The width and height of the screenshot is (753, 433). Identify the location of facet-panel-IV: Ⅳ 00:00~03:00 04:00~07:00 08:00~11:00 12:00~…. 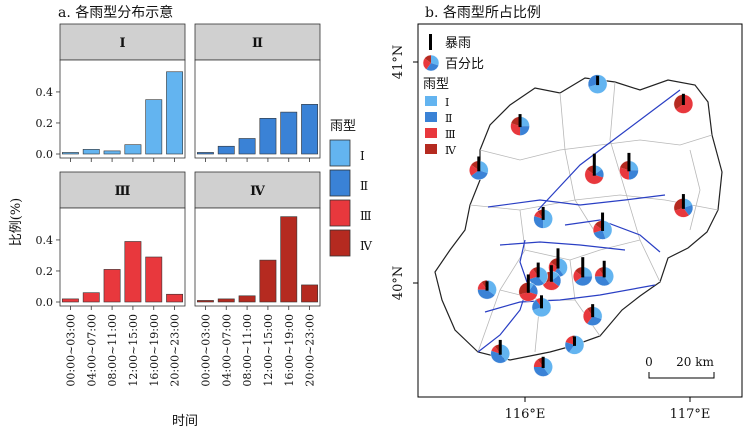
(257, 279).